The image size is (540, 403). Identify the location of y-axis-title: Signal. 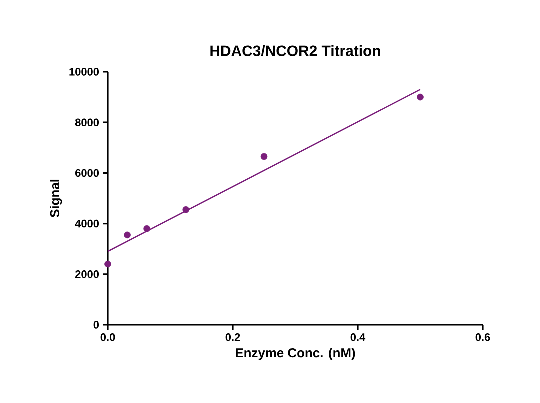
(56, 199).